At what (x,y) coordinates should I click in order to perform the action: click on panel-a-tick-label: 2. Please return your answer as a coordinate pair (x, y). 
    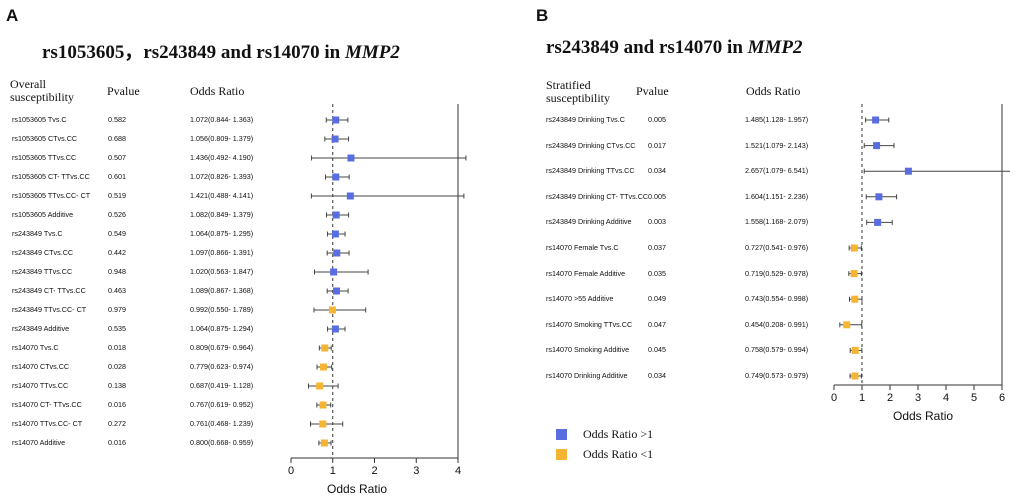
    Looking at the image, I should click on (374, 471).